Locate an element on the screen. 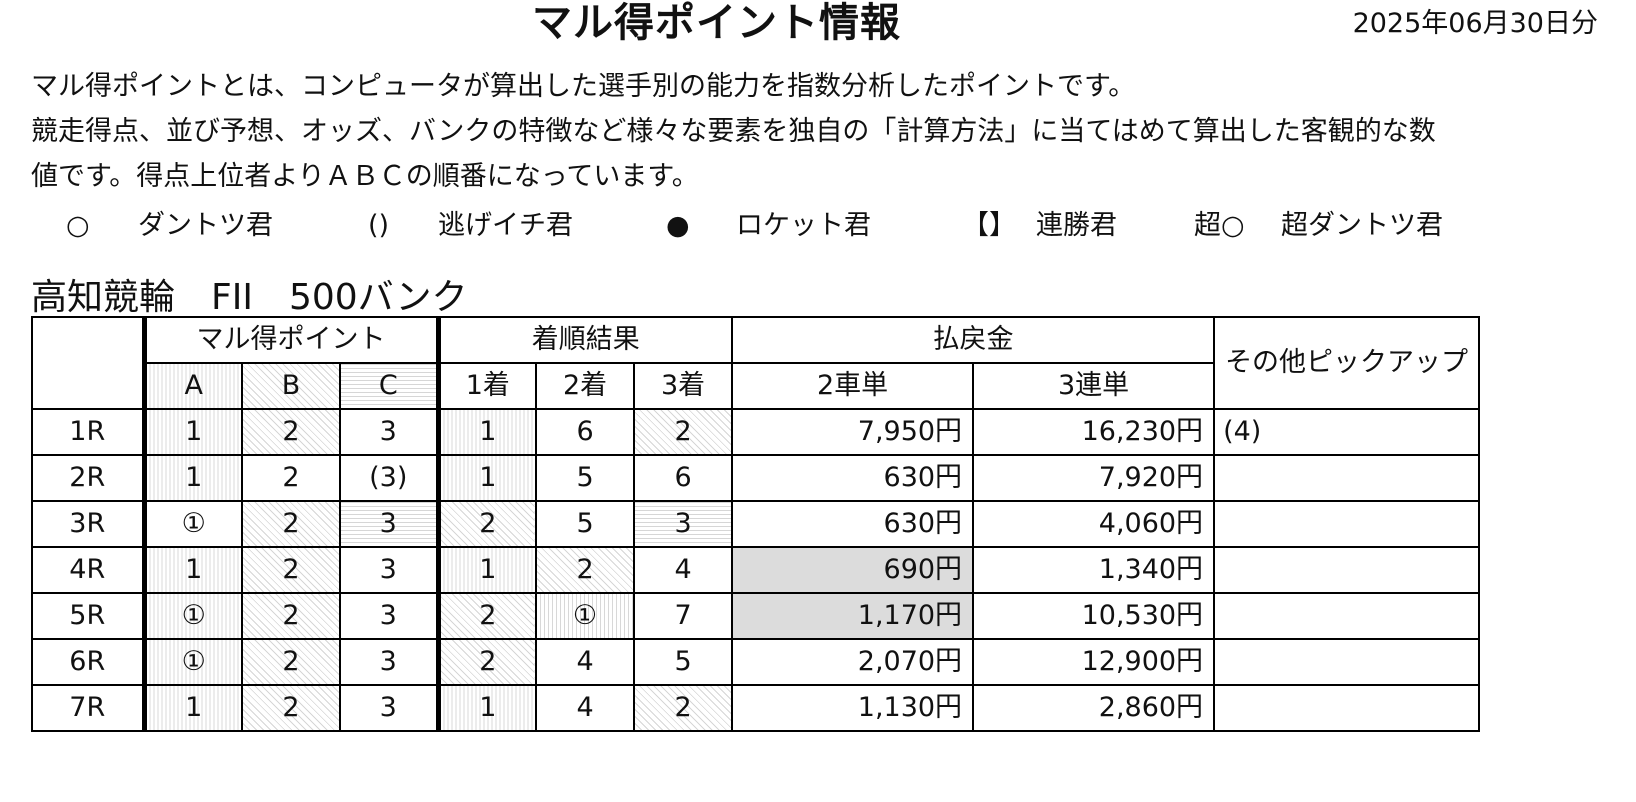  exacta-payout-cell: 690円 is located at coordinates (853, 570).